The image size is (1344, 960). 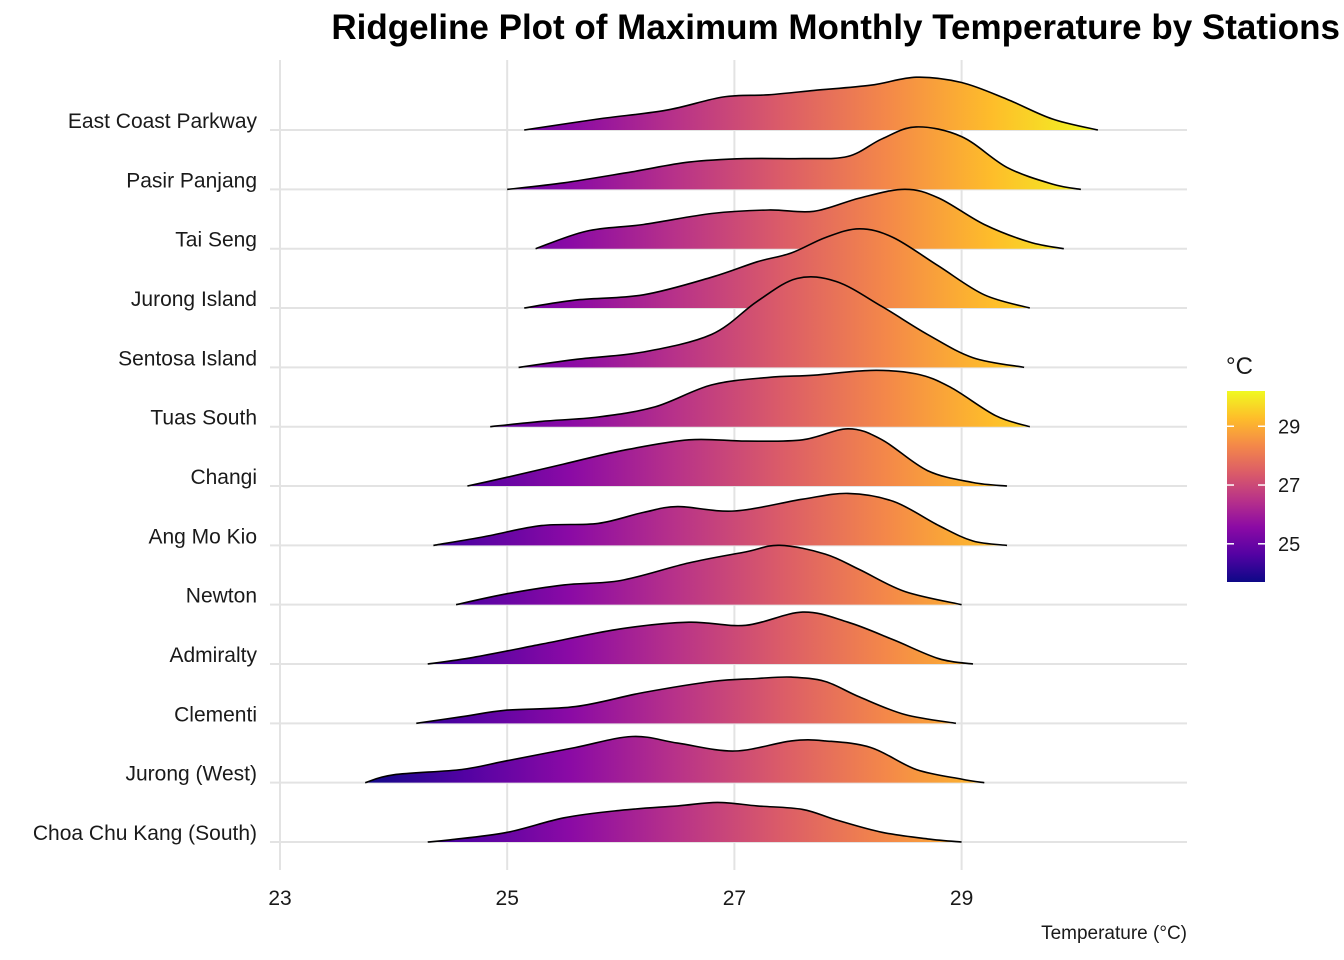 I want to click on station-label: Sentosa Island, so click(x=187, y=358).